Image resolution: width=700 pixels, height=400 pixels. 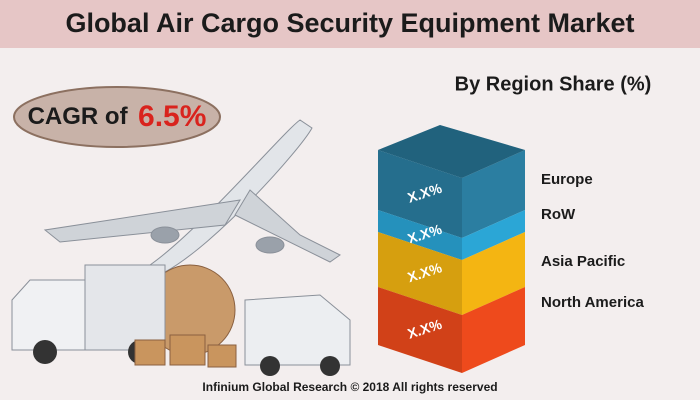 I want to click on boxes, so click(x=185, y=351).